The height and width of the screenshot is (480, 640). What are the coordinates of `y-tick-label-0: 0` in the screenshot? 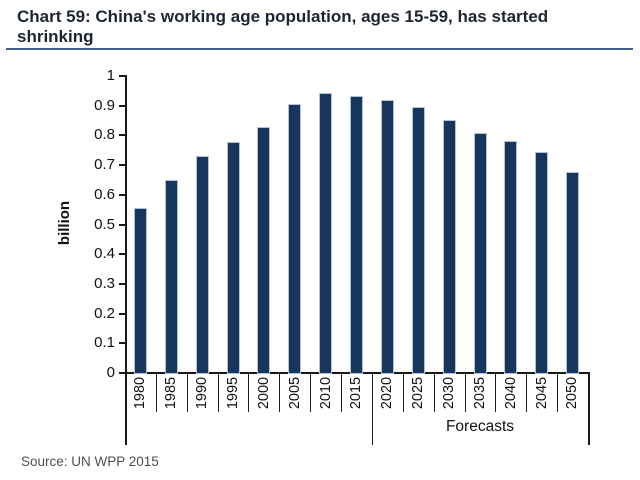 It's located at (110, 372).